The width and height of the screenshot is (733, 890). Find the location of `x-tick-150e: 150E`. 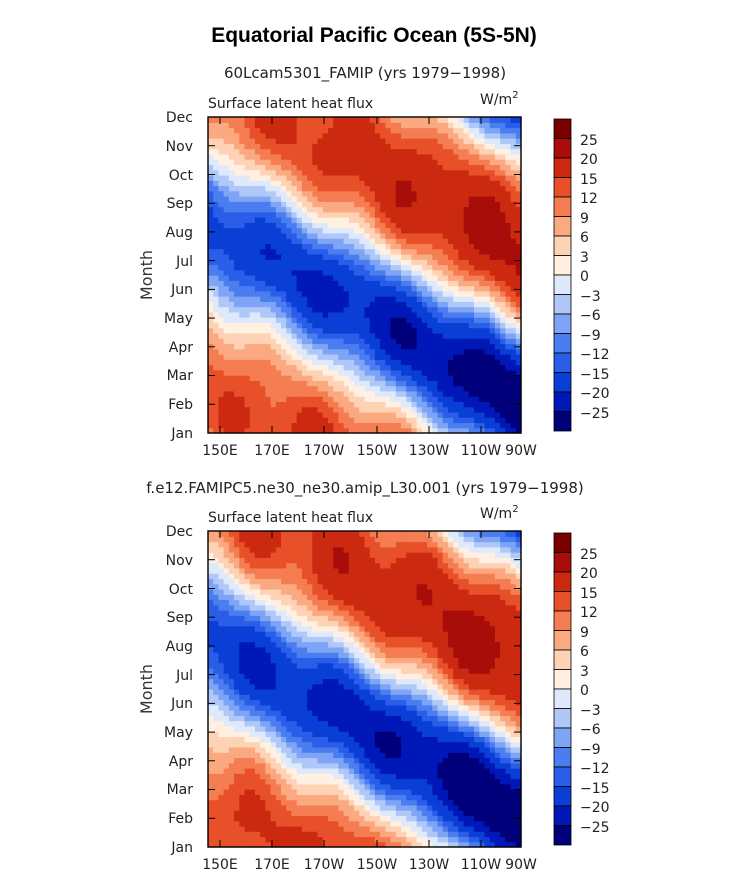

x-tick-150e: 150E is located at coordinates (220, 451).